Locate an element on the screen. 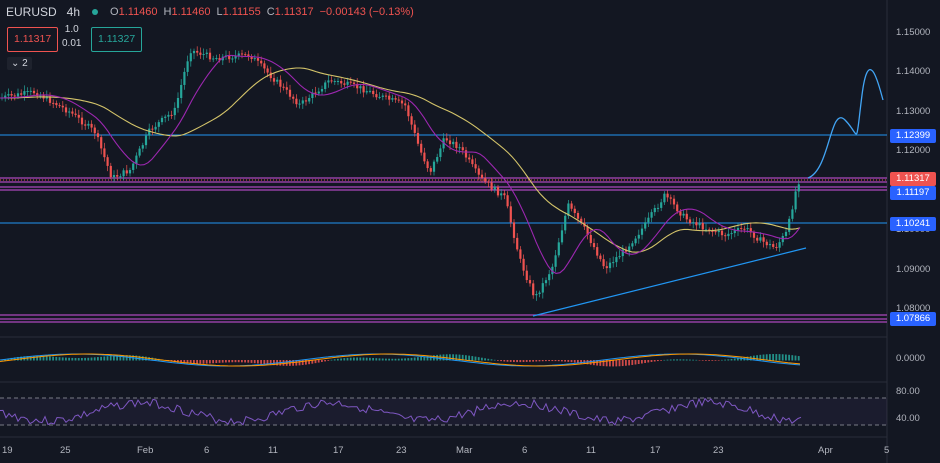 The image size is (940, 463). signal-line is located at coordinates (400, 360).